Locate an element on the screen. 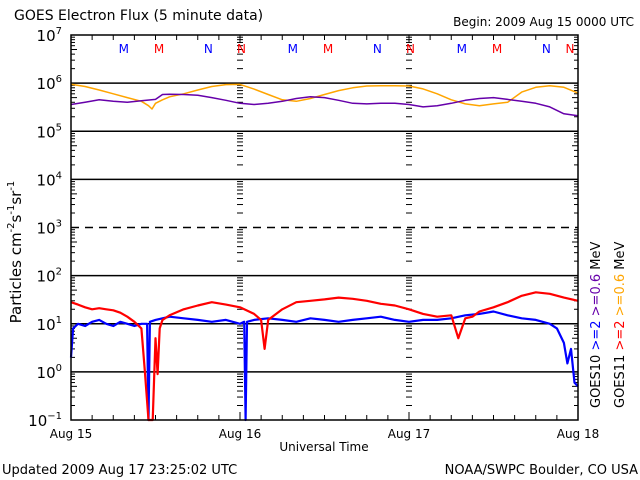  y-tick-label: 10⁻¹ is located at coordinates (45, 420).